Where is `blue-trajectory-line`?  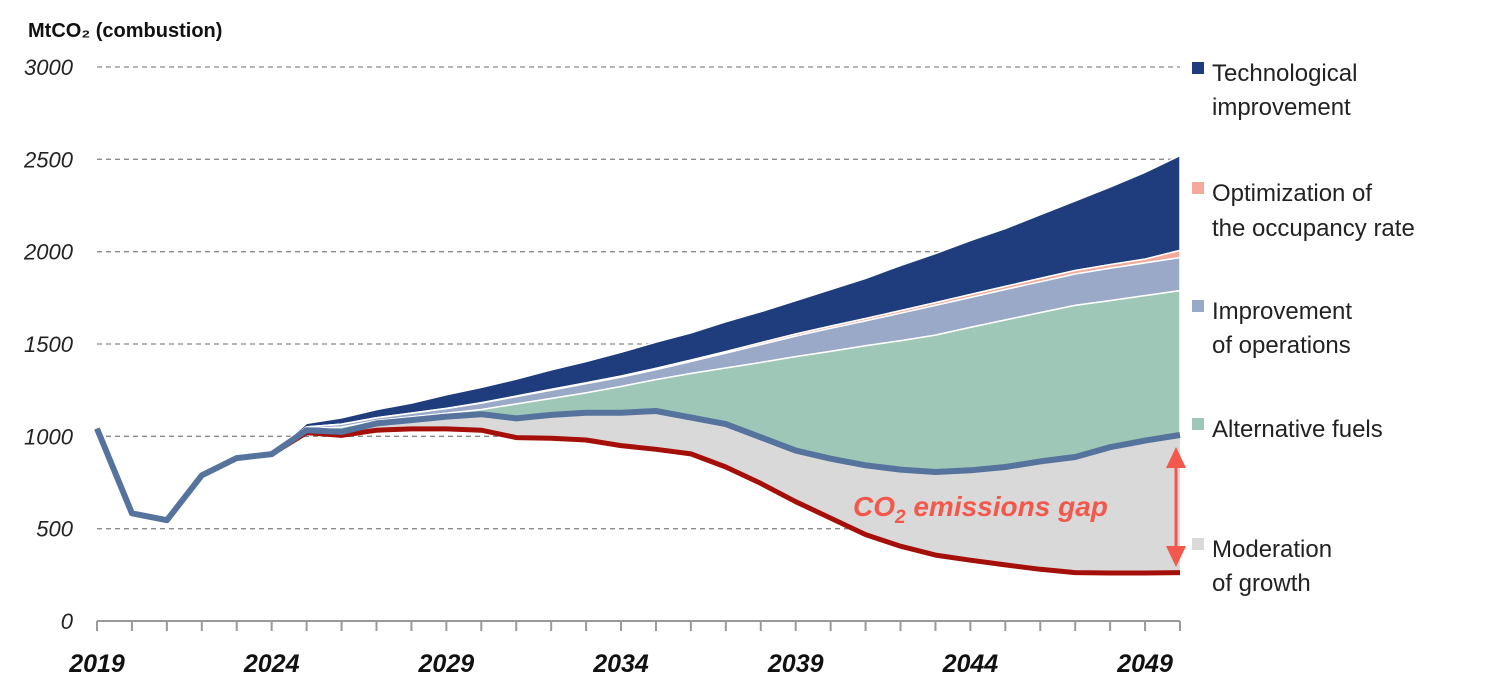 blue-trajectory-line is located at coordinates (637, 466).